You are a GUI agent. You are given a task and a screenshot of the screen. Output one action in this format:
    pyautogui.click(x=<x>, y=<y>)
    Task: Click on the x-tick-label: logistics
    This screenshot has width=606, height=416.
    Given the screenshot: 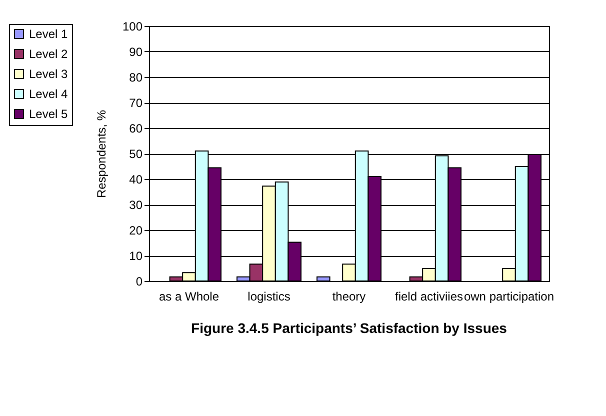 What is the action you would take?
    pyautogui.click(x=269, y=297)
    